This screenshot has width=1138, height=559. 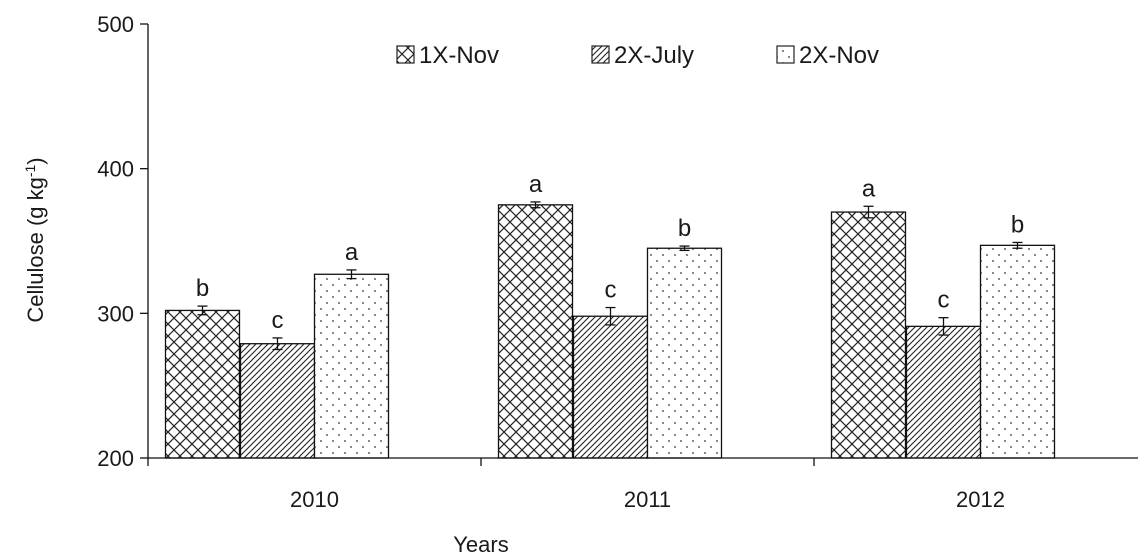 I want to click on legend-label-2x-july: 2X-July, so click(x=654, y=55).